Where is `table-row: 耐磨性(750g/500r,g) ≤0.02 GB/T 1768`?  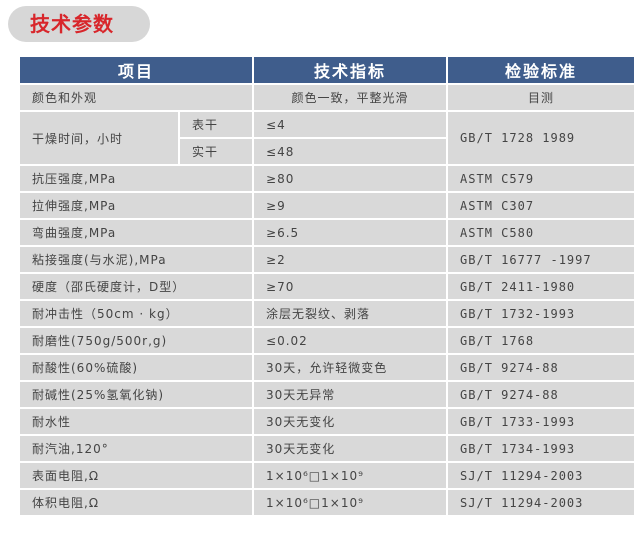
table-row: 耐磨性(750g/500r,g) ≤0.02 GB/T 1768 is located at coordinates (327, 340).